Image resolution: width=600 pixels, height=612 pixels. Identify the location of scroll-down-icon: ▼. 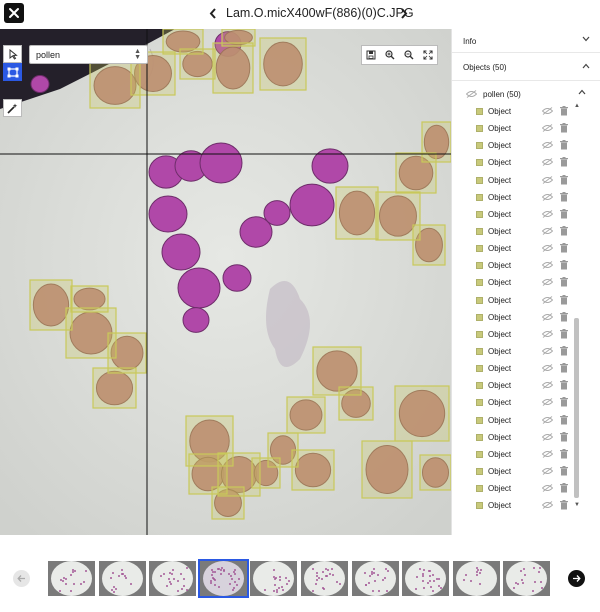
(577, 505).